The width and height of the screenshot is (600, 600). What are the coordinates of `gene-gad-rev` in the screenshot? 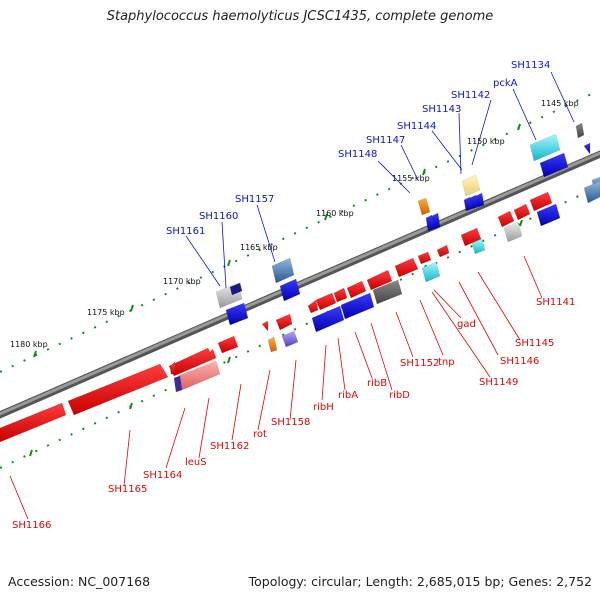 It's located at (431, 272).